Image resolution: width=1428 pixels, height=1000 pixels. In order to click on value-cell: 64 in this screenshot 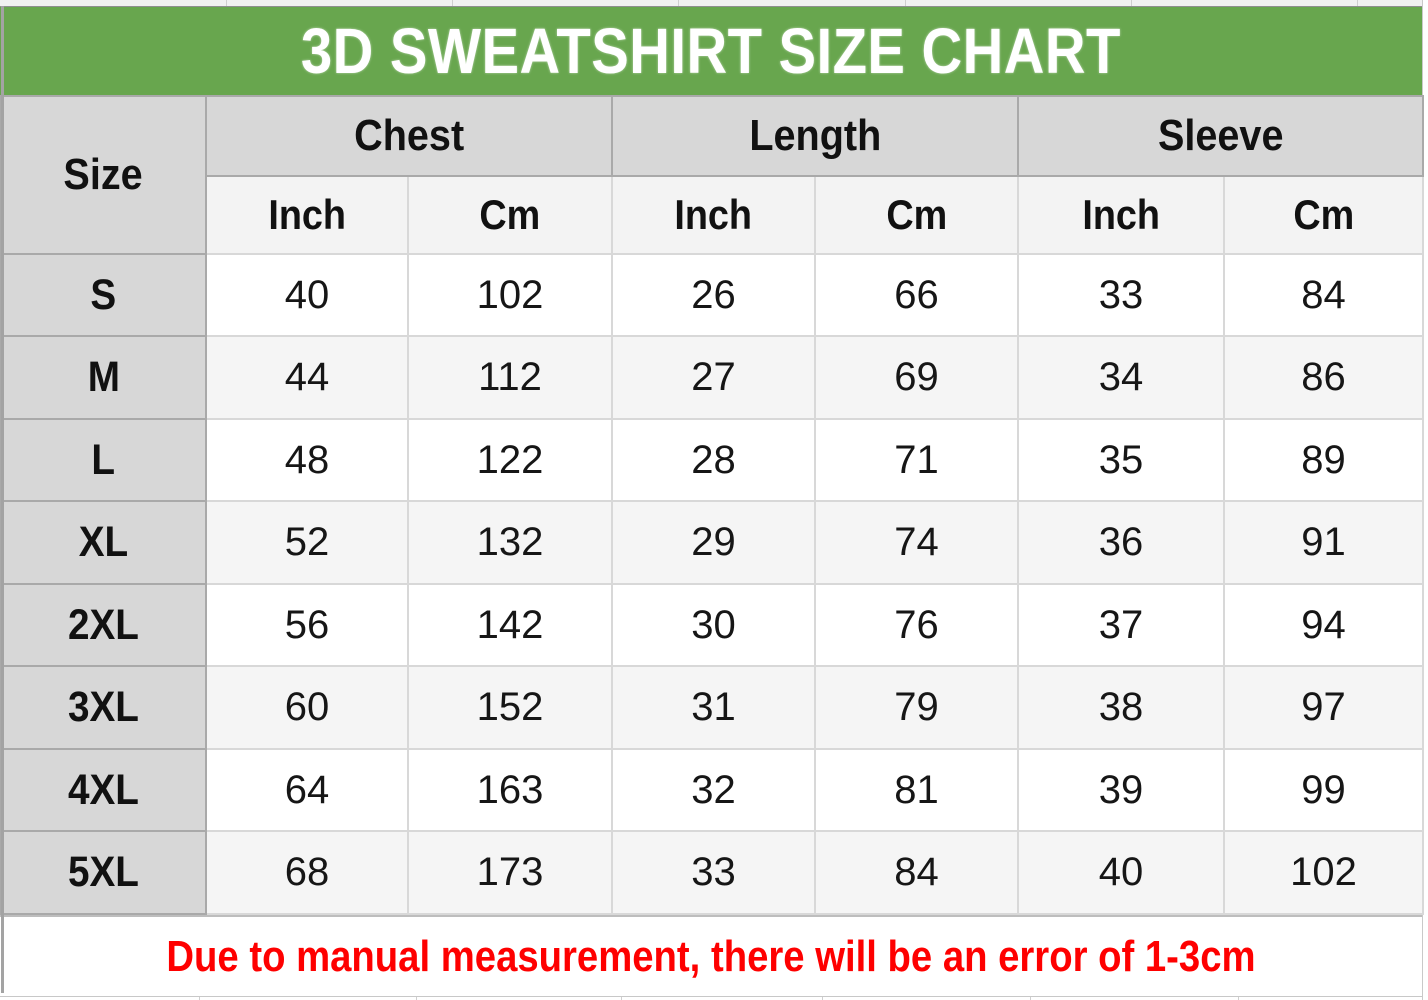, I will do `click(307, 790)`.